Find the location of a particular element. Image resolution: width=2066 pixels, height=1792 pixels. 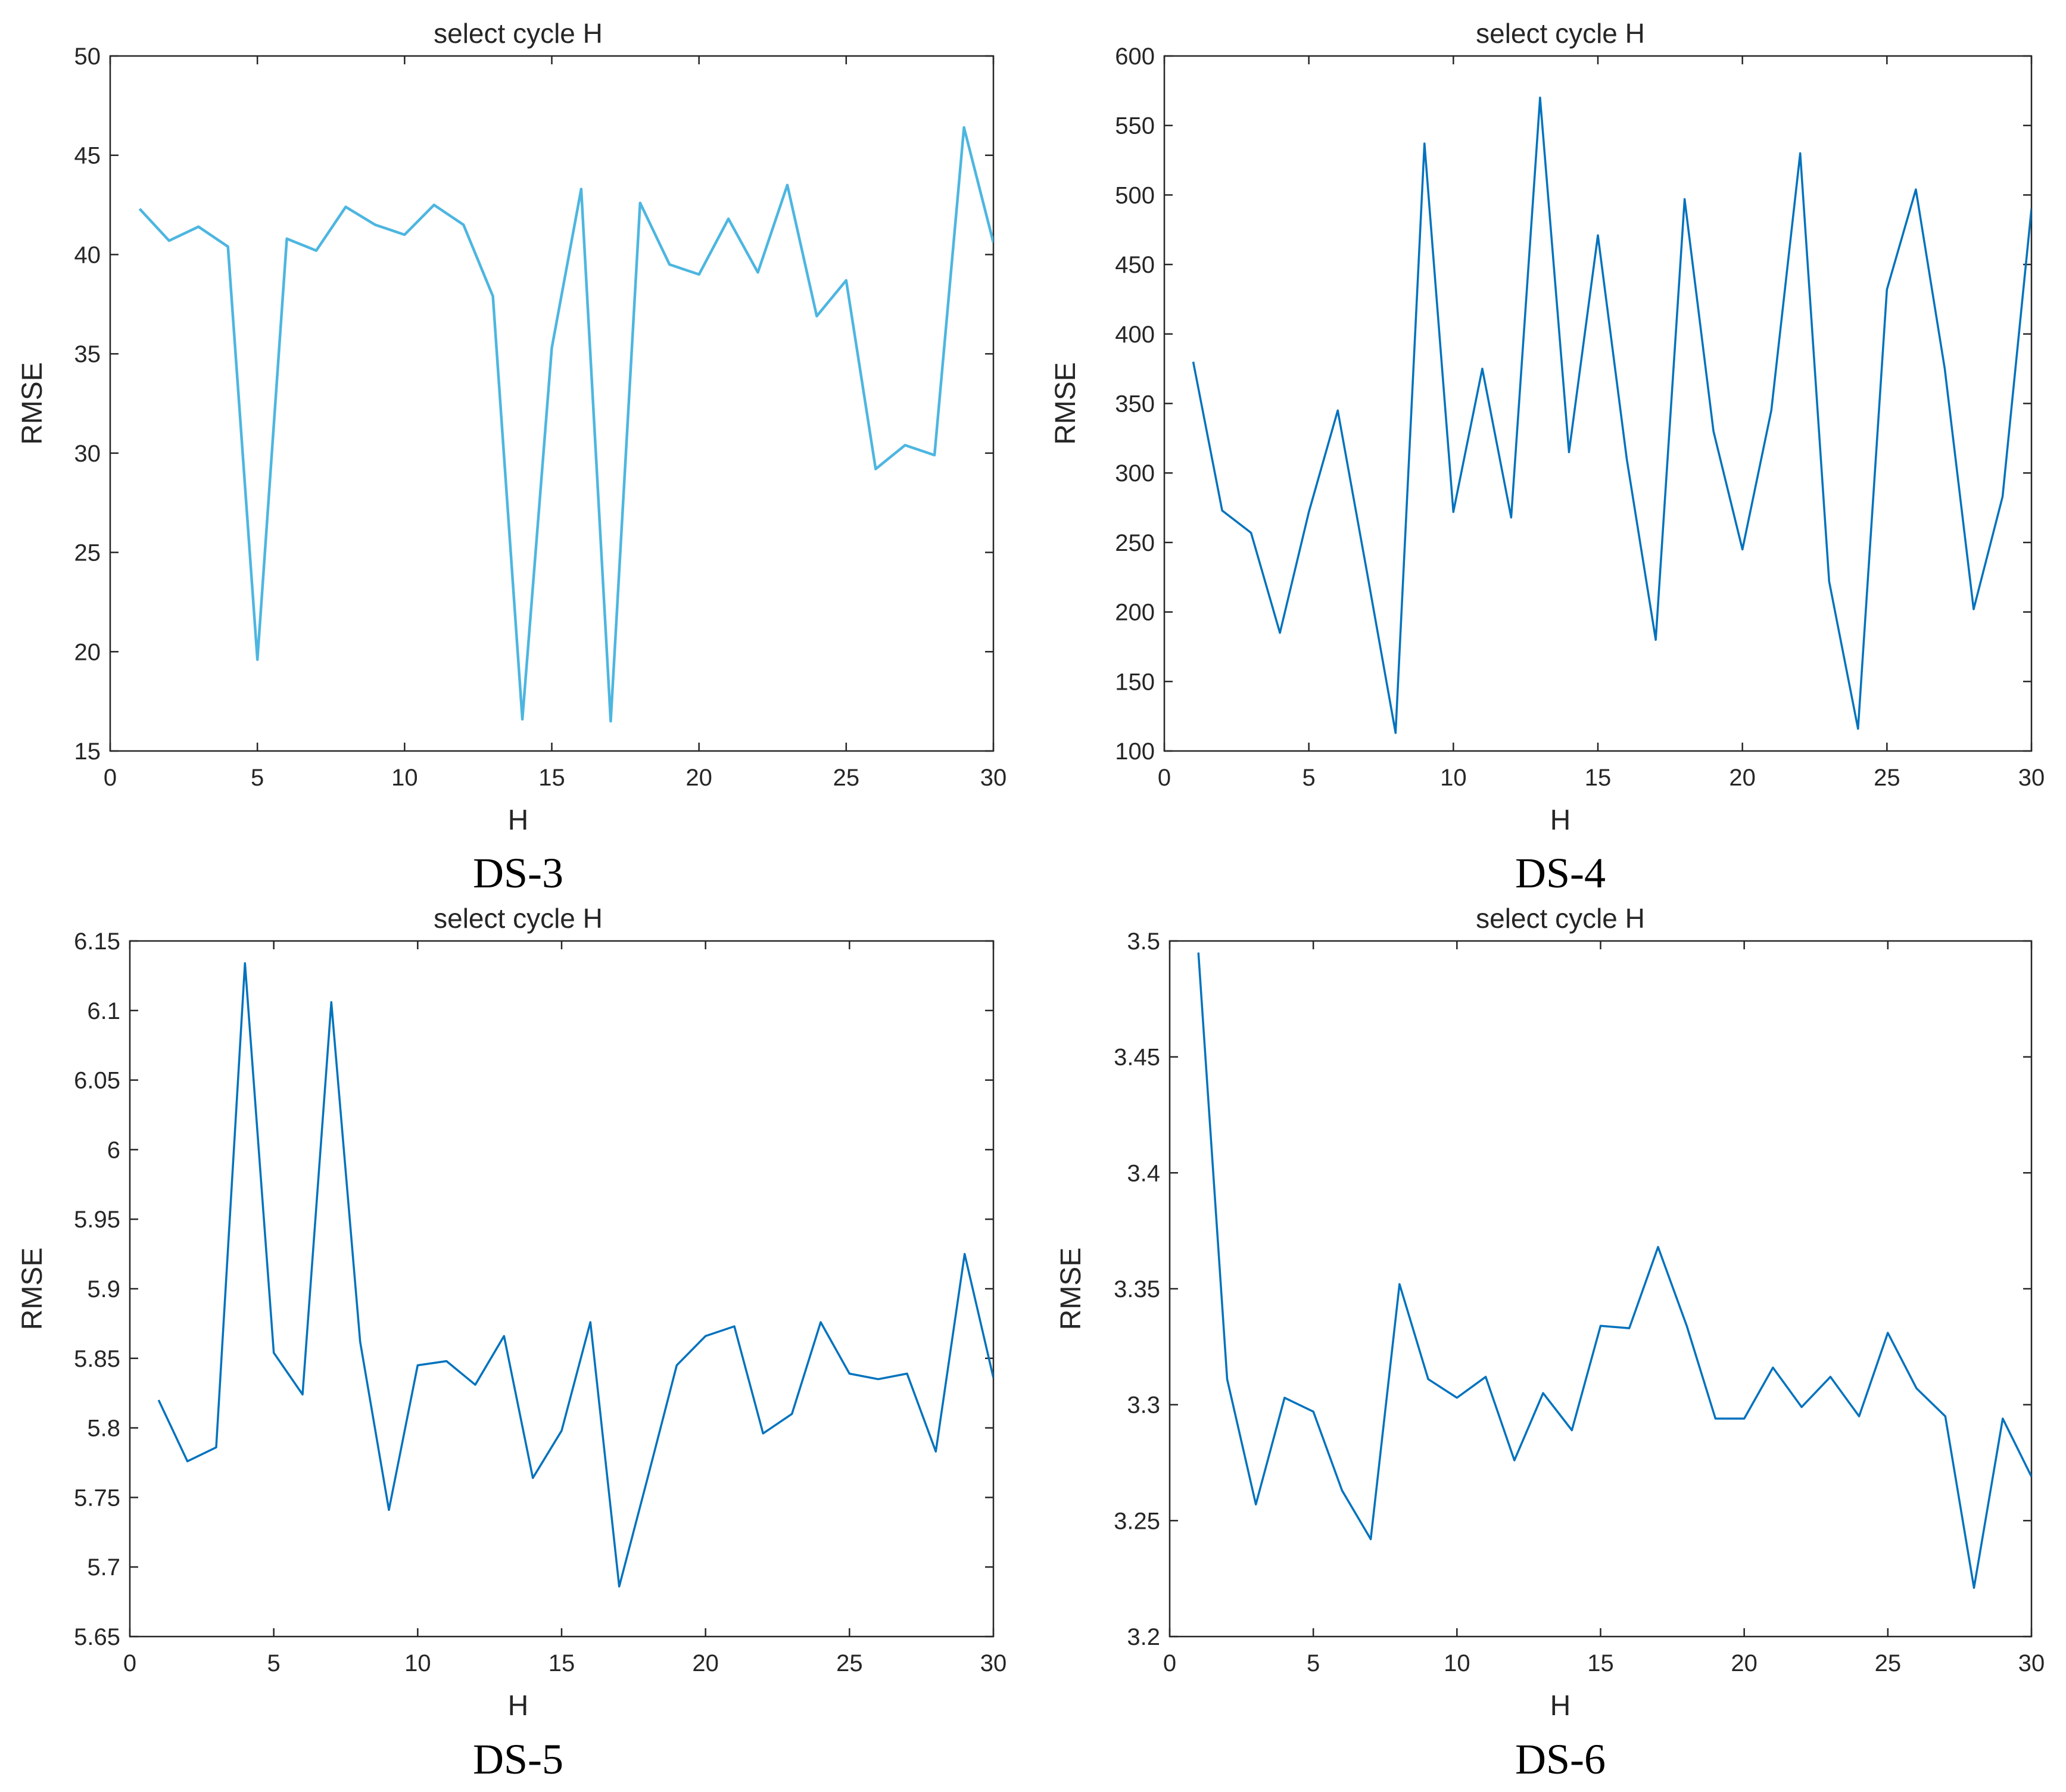

y-tick-label: 30 is located at coordinates (87, 454).